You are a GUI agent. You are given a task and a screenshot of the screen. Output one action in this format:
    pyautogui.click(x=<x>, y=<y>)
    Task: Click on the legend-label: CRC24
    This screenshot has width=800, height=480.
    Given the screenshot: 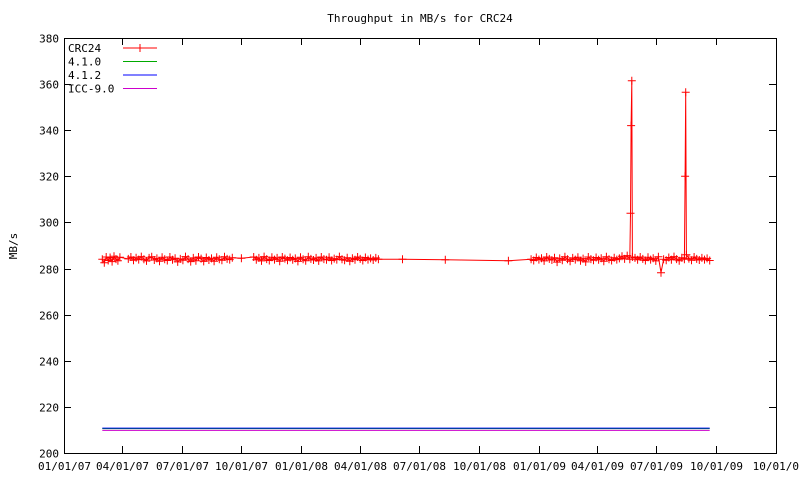 What is the action you would take?
    pyautogui.click(x=84, y=48)
    